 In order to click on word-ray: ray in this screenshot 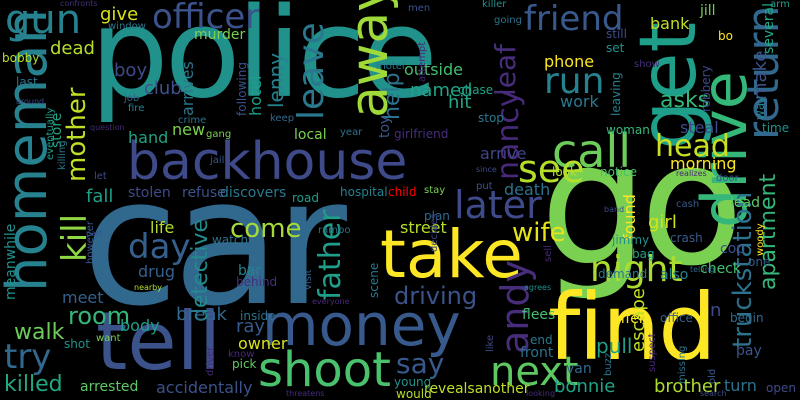, I will do `click(251, 326)`.